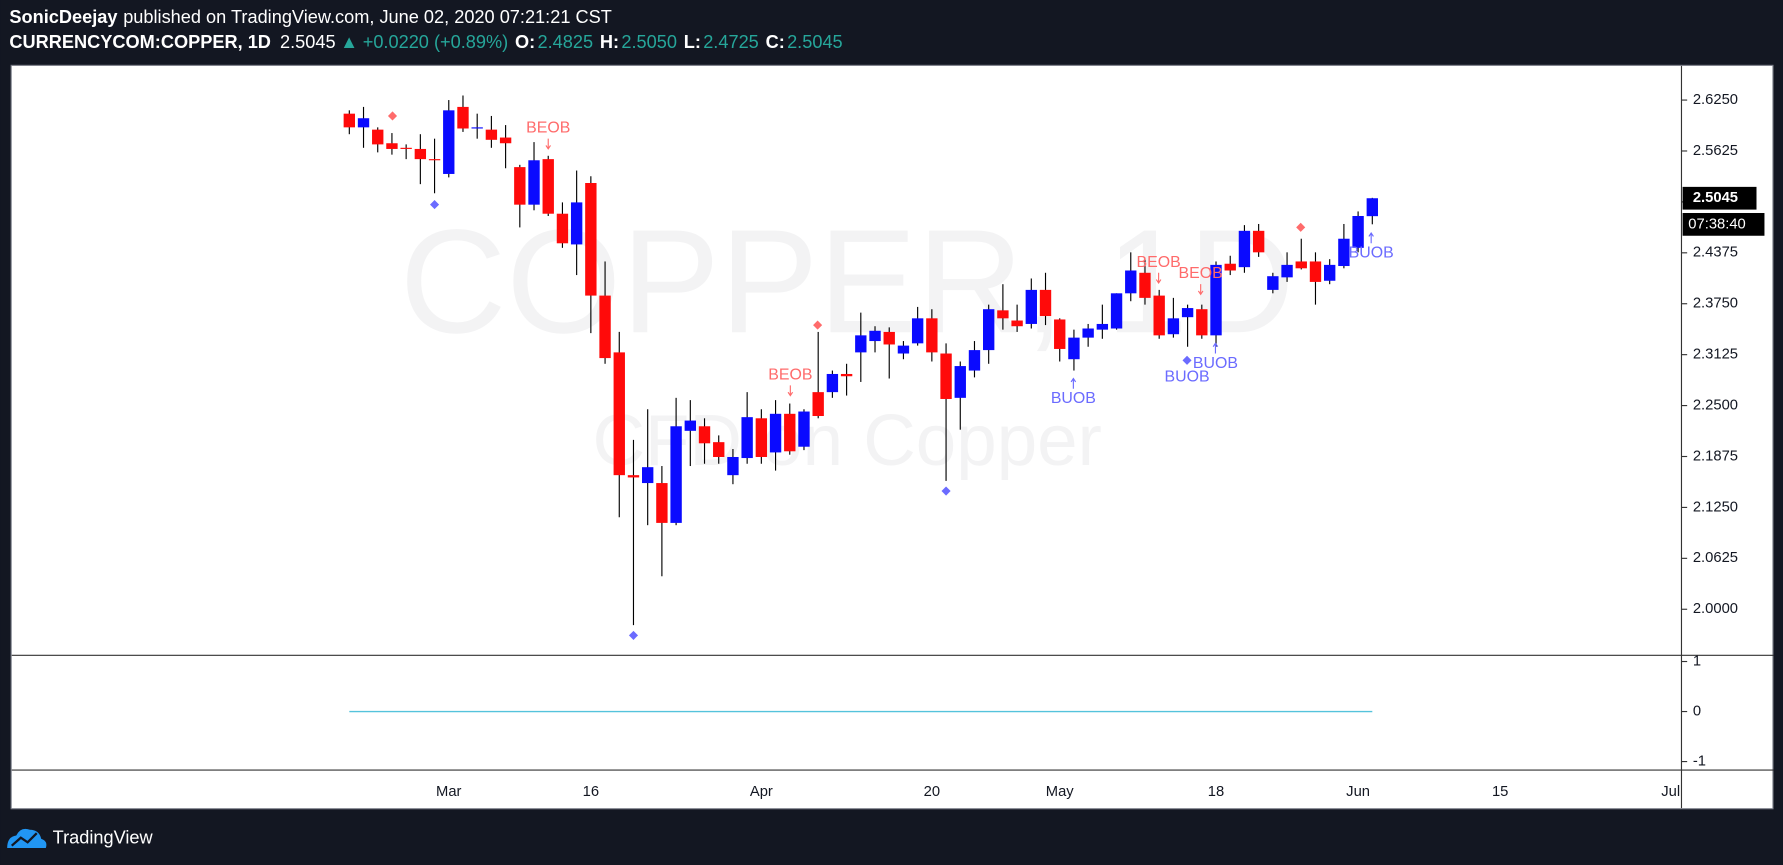 This screenshot has width=1783, height=865. Describe the element at coordinates (1723, 224) in the screenshot. I see `countdown-tag` at that location.